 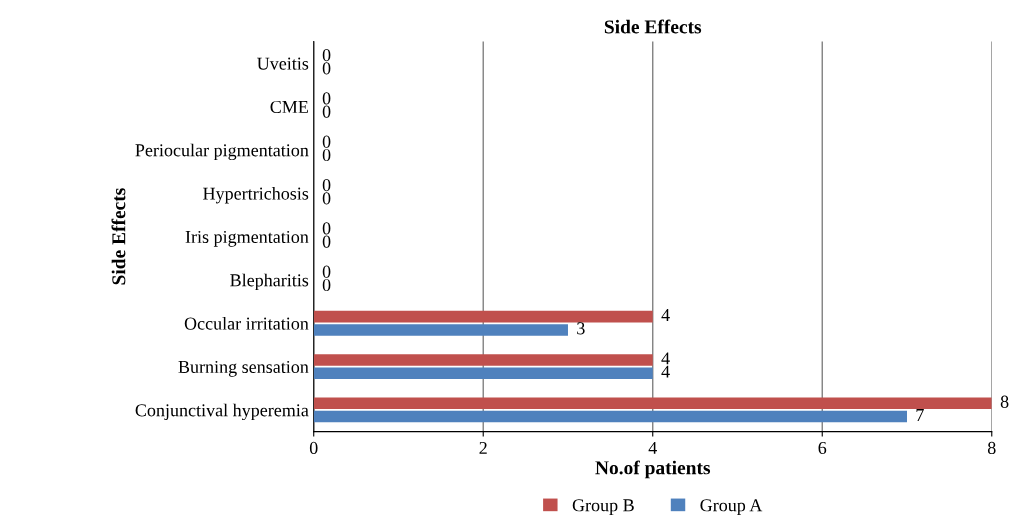 What do you see at coordinates (731, 507) in the screenshot?
I see `legend-label: Group A` at bounding box center [731, 507].